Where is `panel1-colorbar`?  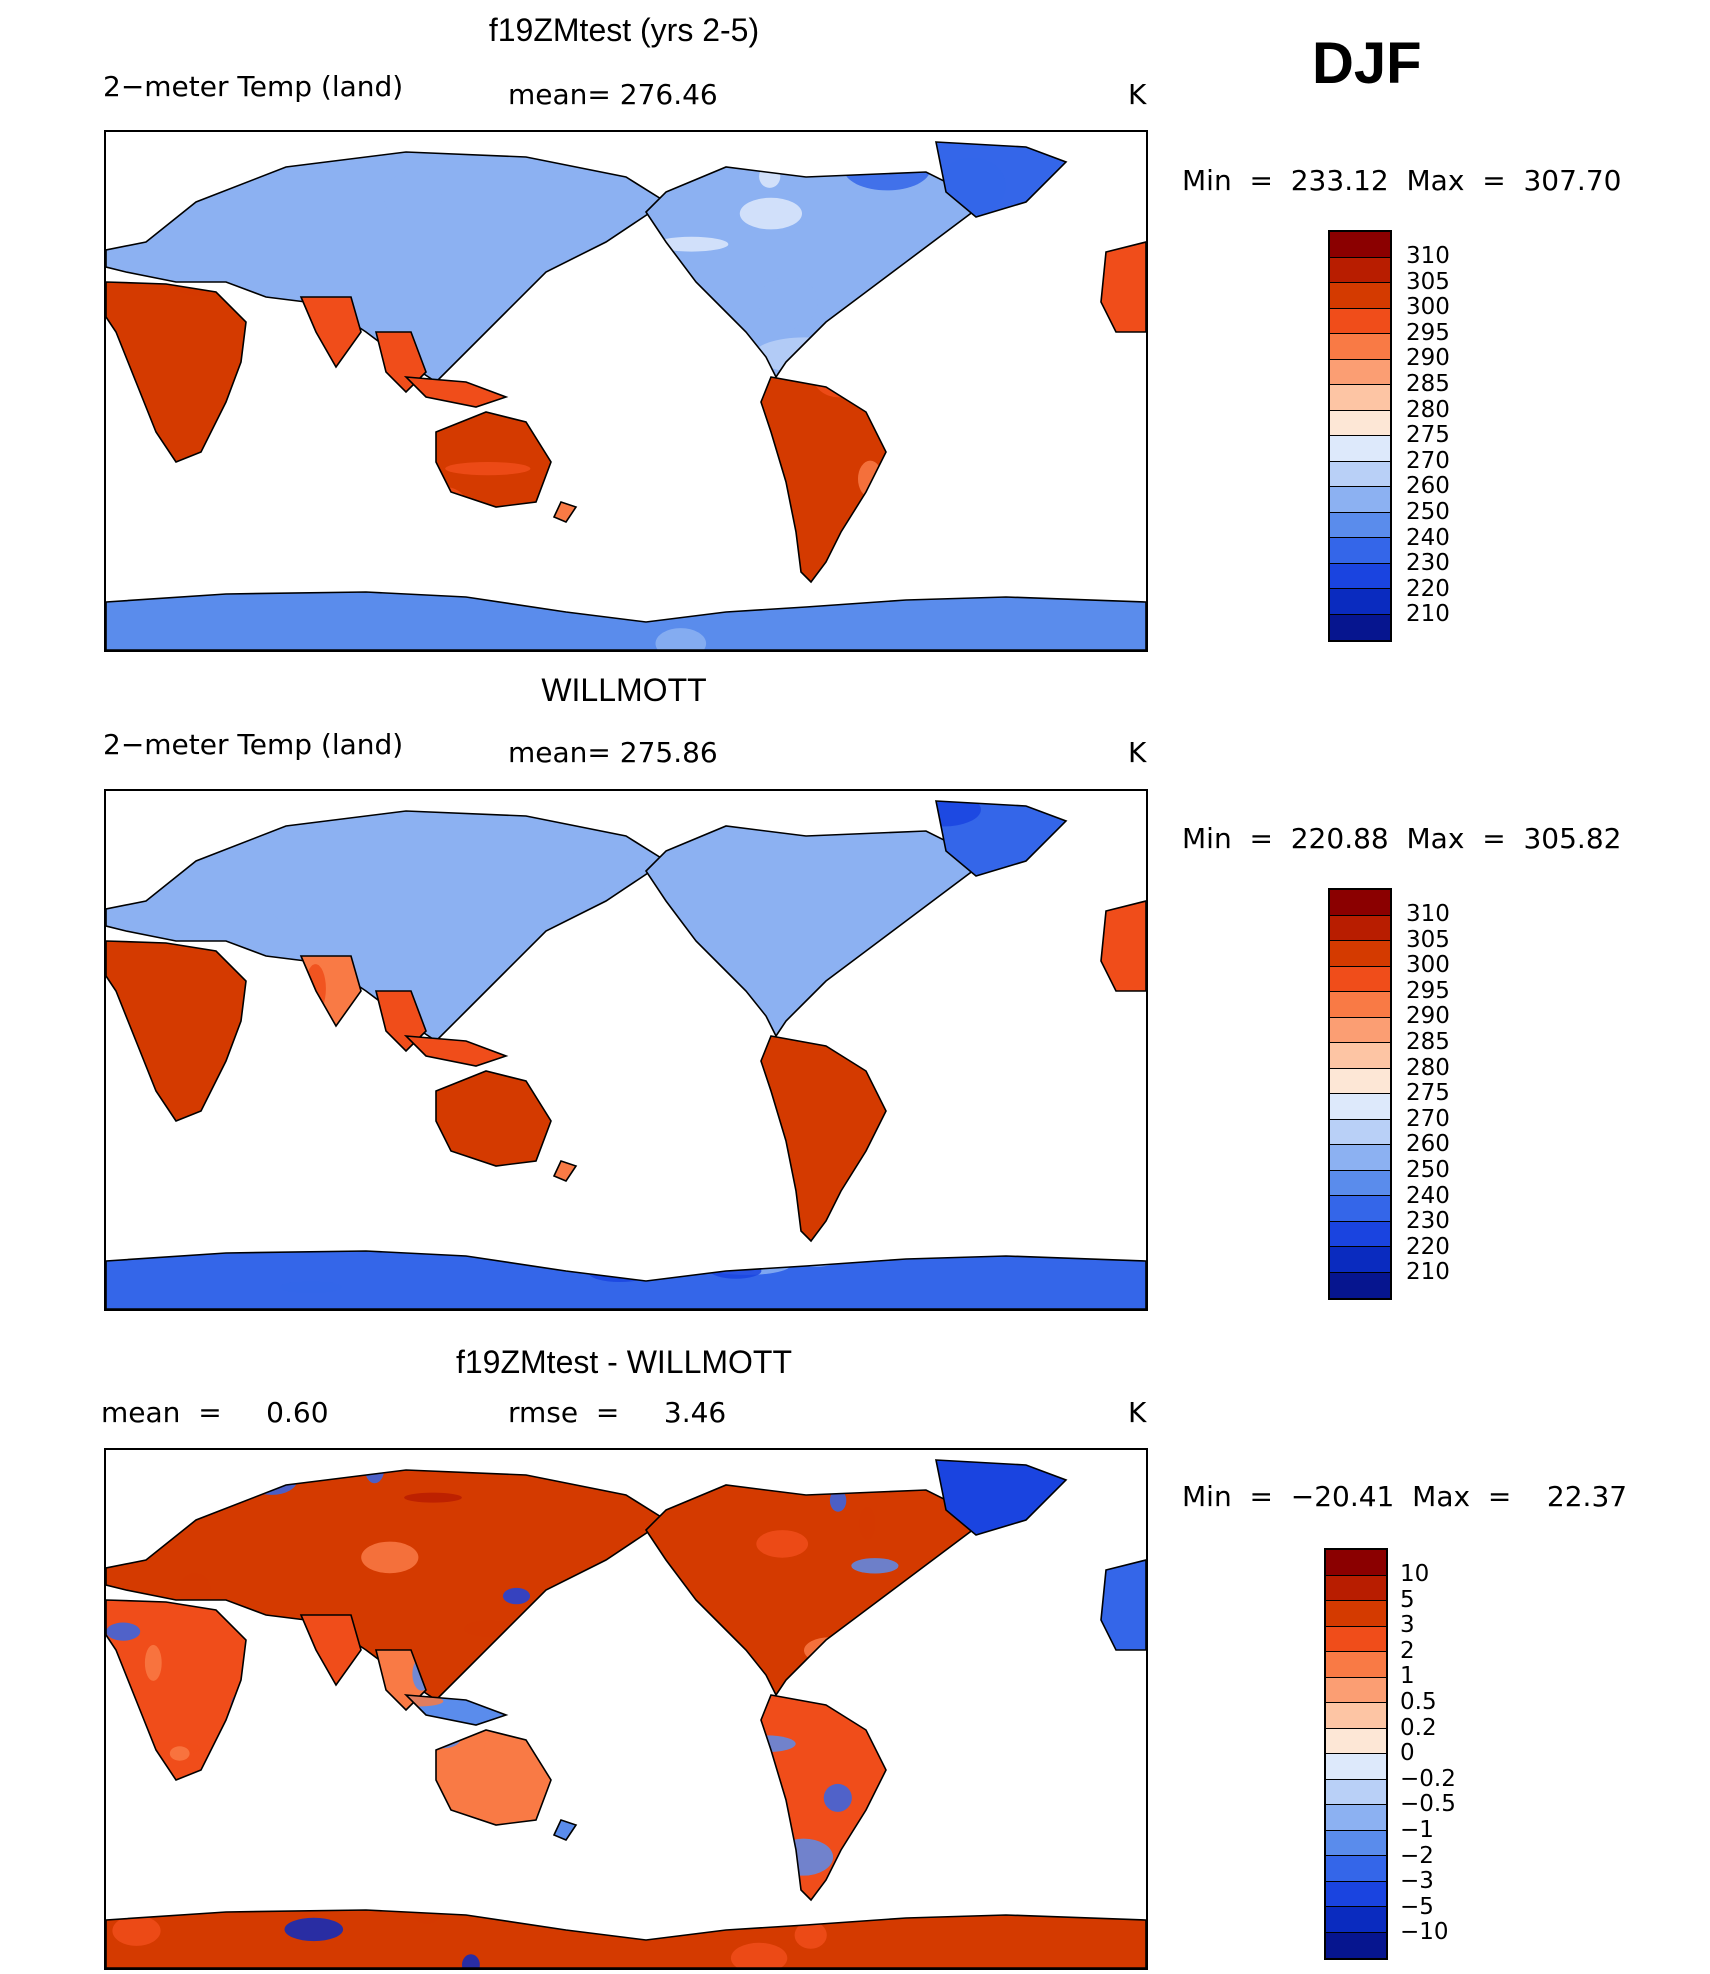 panel1-colorbar is located at coordinates (1360, 436).